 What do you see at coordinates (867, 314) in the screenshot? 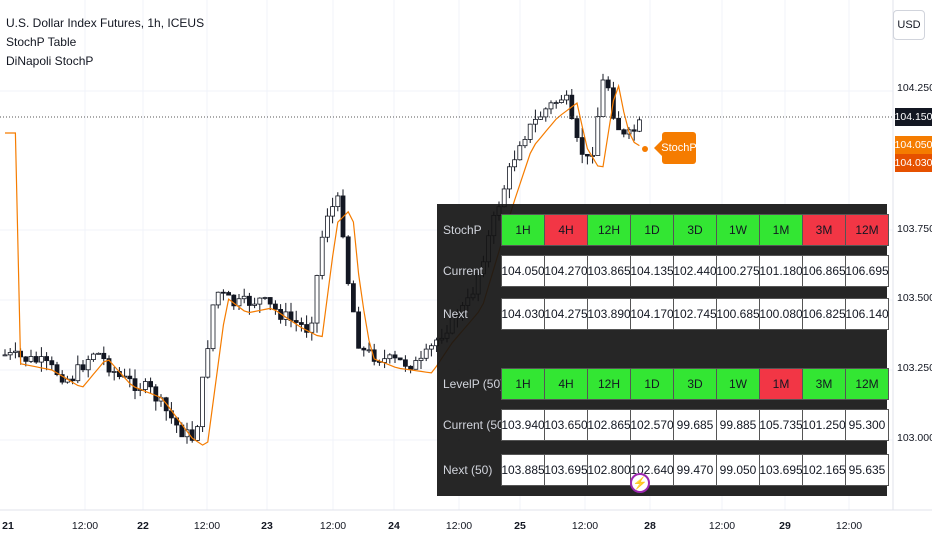
I see `table-cell: 106.140` at bounding box center [867, 314].